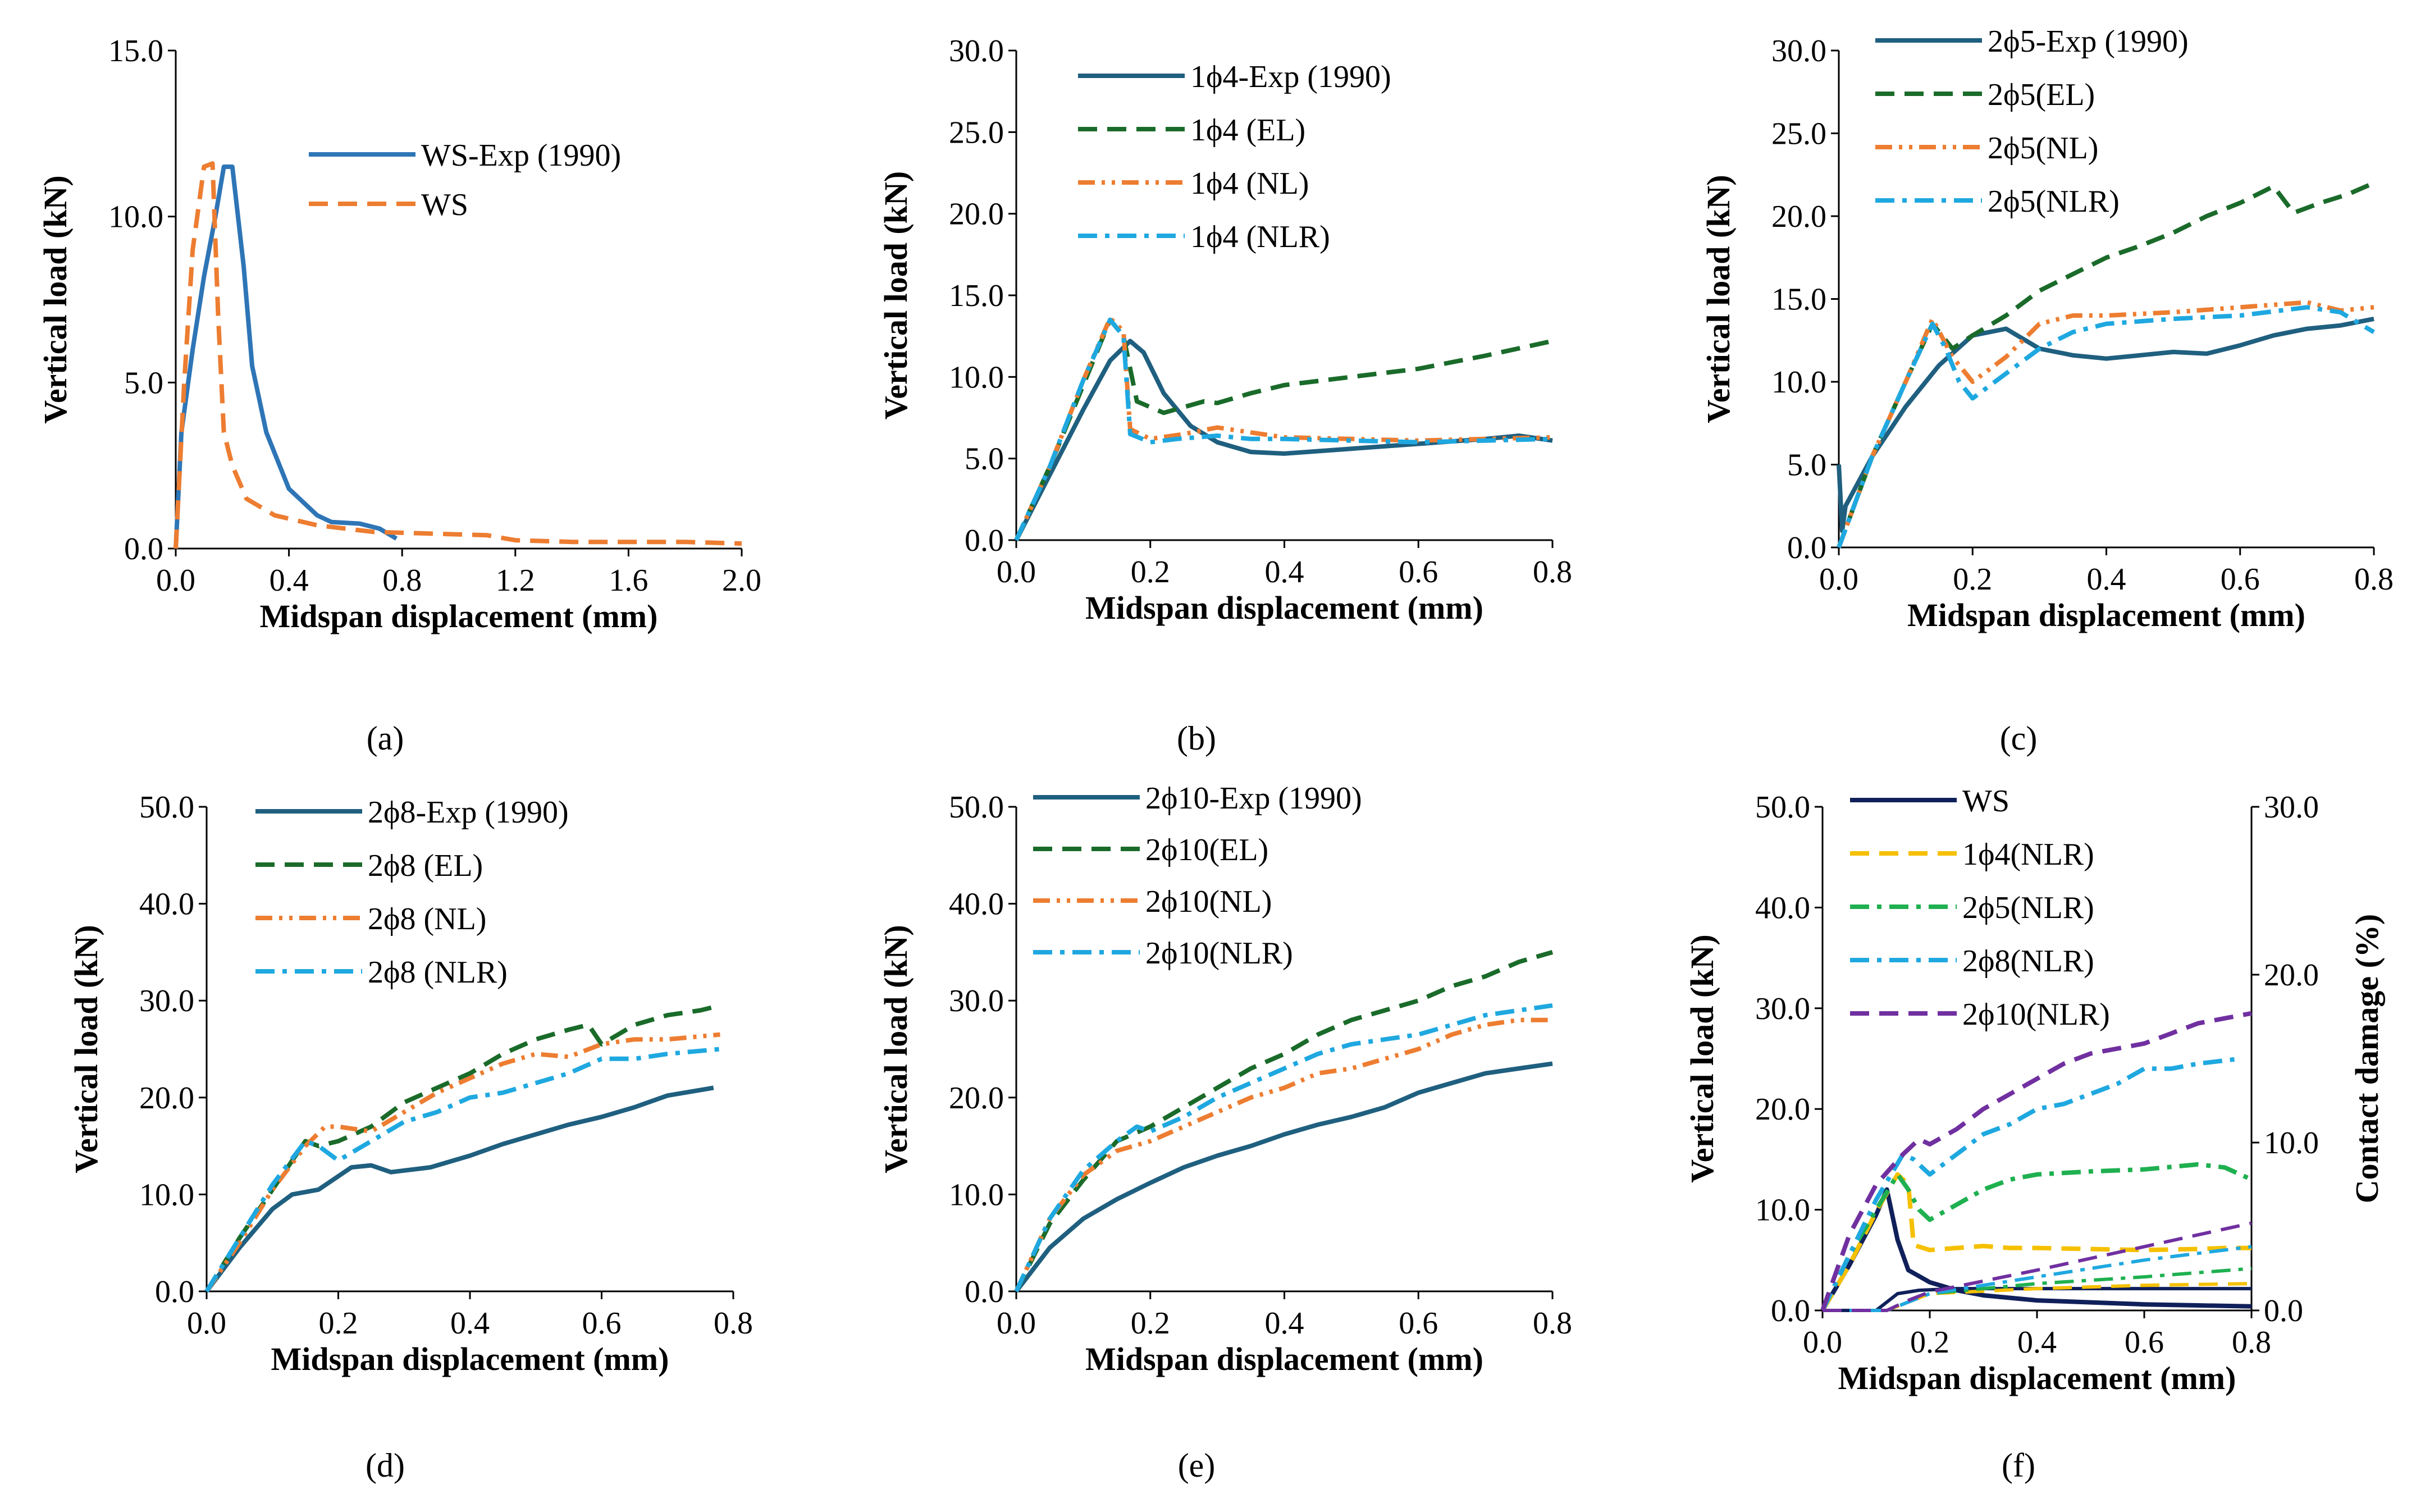 Image resolution: width=2416 pixels, height=1512 pixels. Describe the element at coordinates (1783, 807) in the screenshot. I see `y-tick-label: 50.0` at that location.